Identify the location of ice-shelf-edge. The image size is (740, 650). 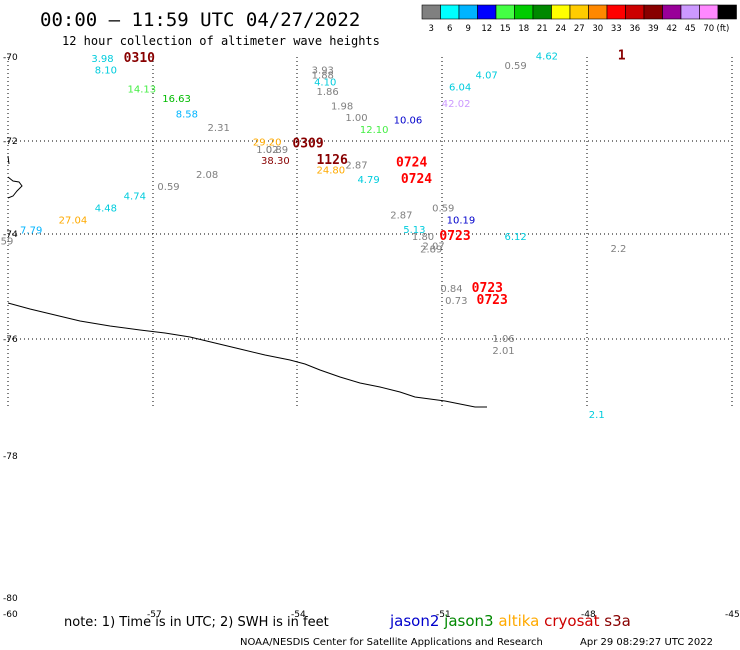
(247, 355).